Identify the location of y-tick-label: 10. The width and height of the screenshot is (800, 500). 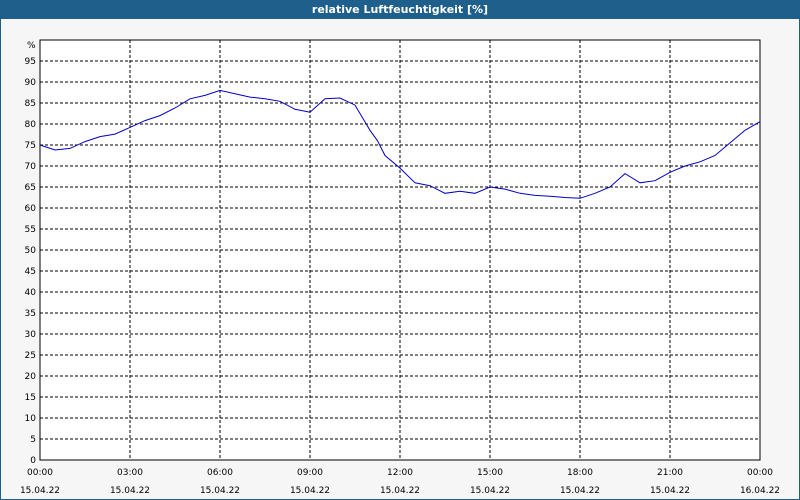
(31, 419).